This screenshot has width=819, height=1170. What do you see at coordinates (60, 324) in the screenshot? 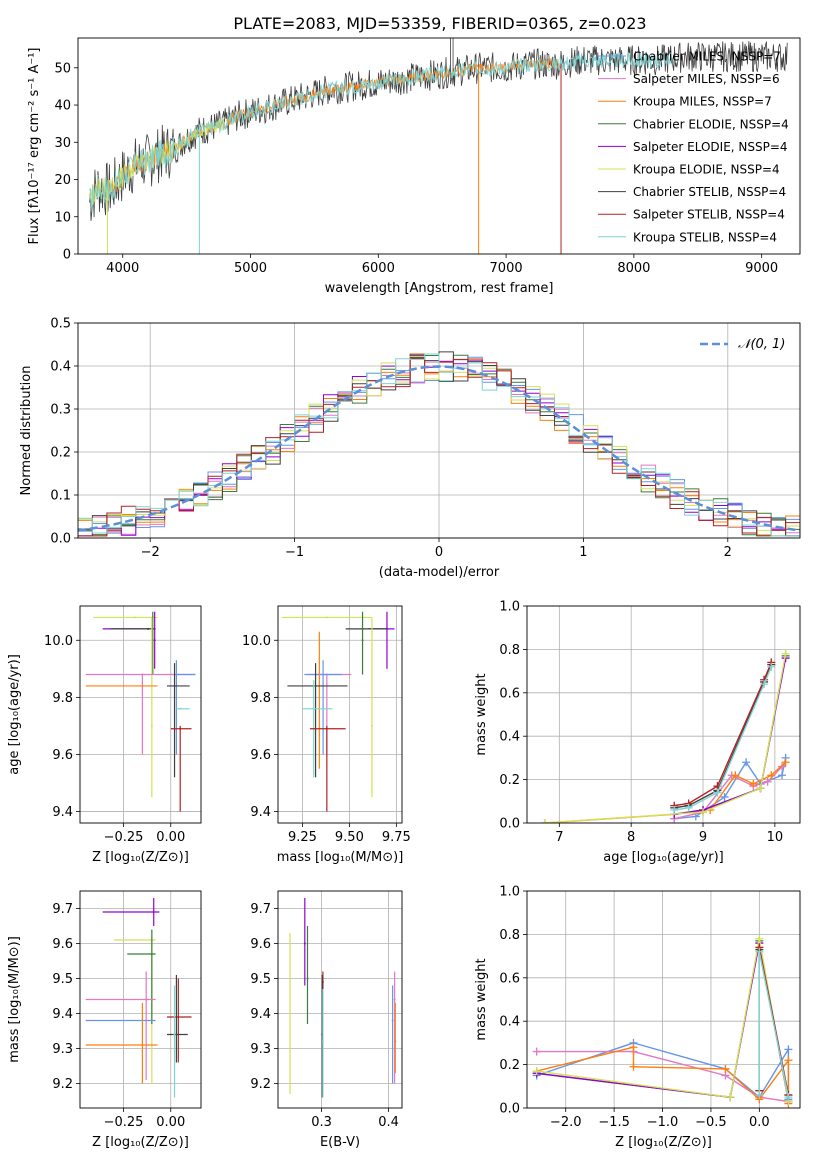
I see `y-tick-label: 0.5` at bounding box center [60, 324].